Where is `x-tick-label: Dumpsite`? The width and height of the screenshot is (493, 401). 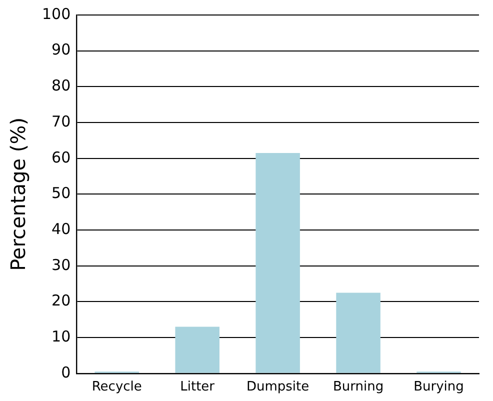
x-tick-label: Dumpsite is located at coordinates (278, 387).